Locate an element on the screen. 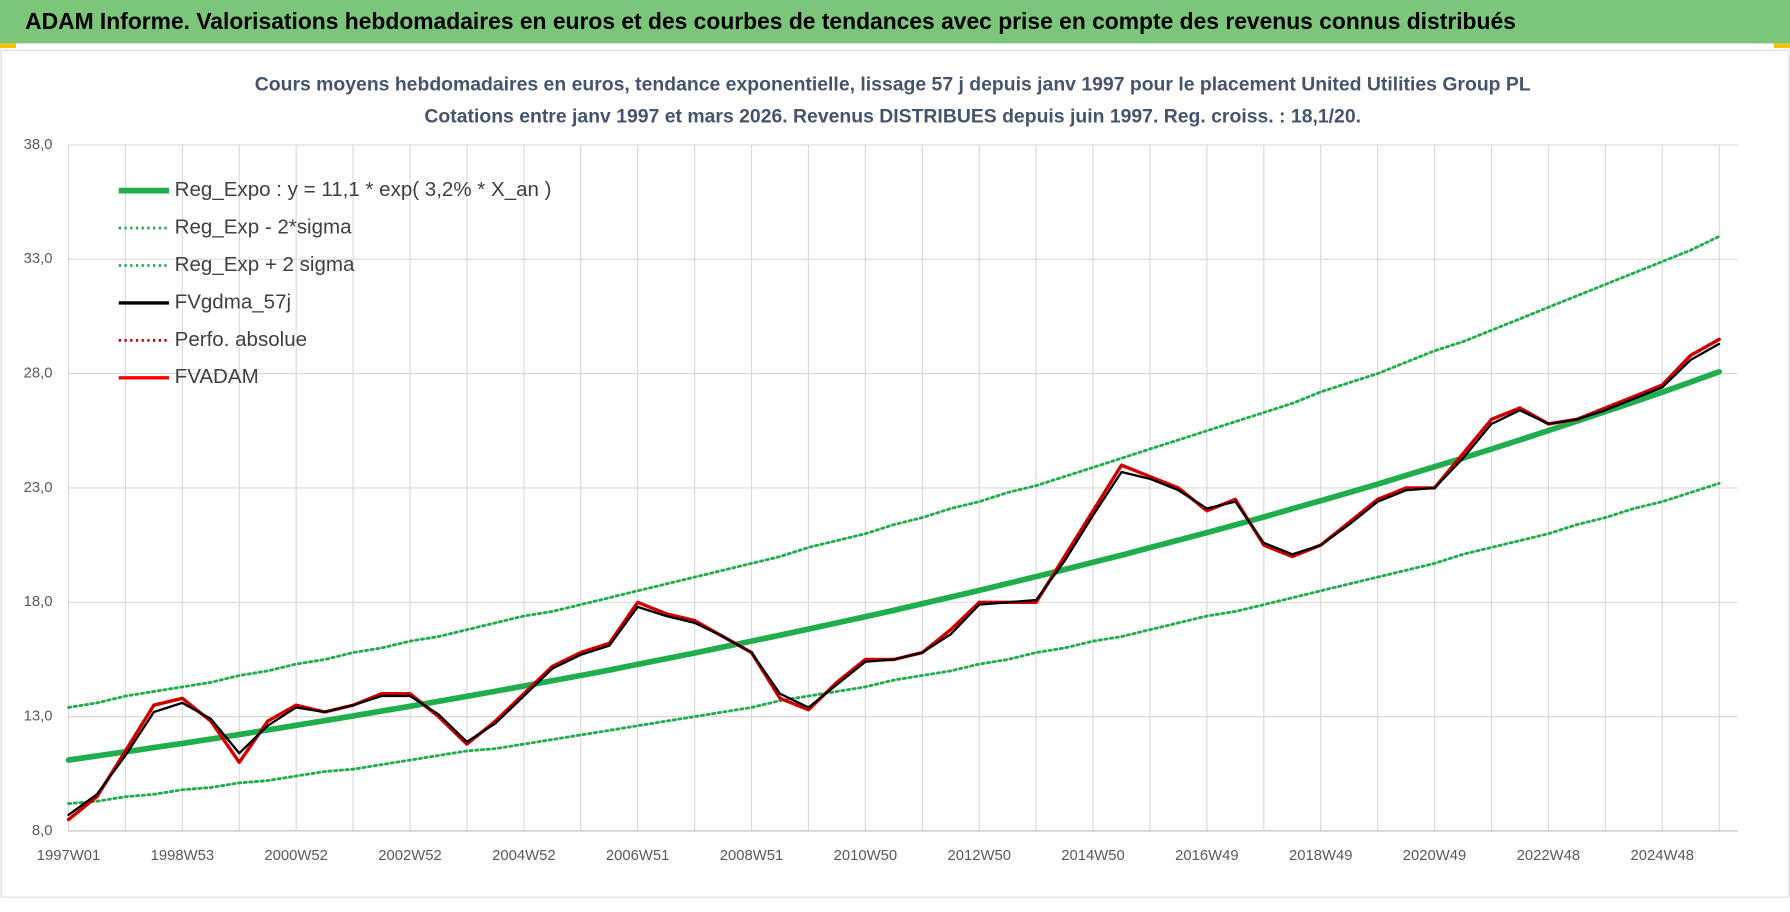  y-tick-label: 33,0 is located at coordinates (38, 259).